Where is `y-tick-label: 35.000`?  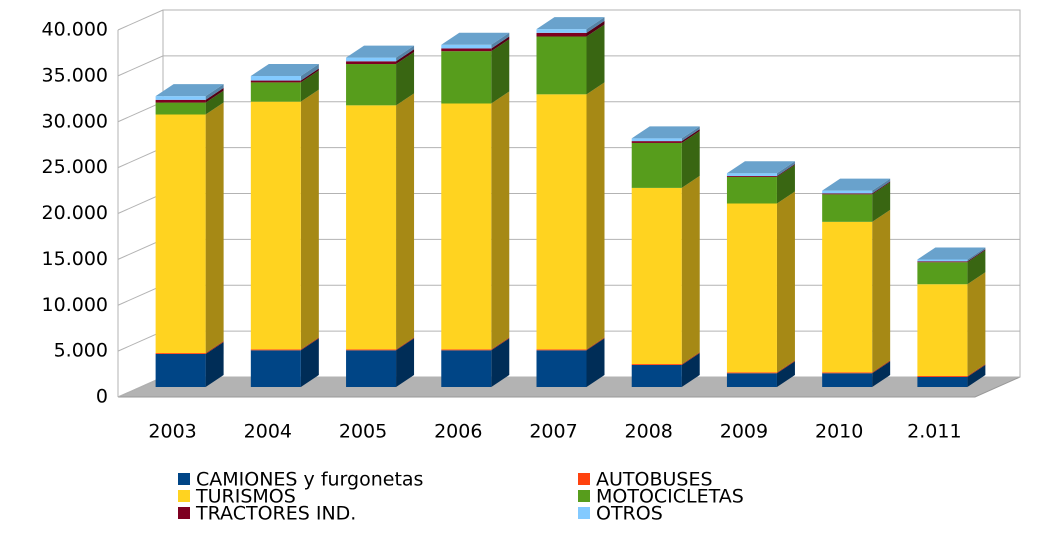 y-tick-label: 35.000 is located at coordinates (75, 75).